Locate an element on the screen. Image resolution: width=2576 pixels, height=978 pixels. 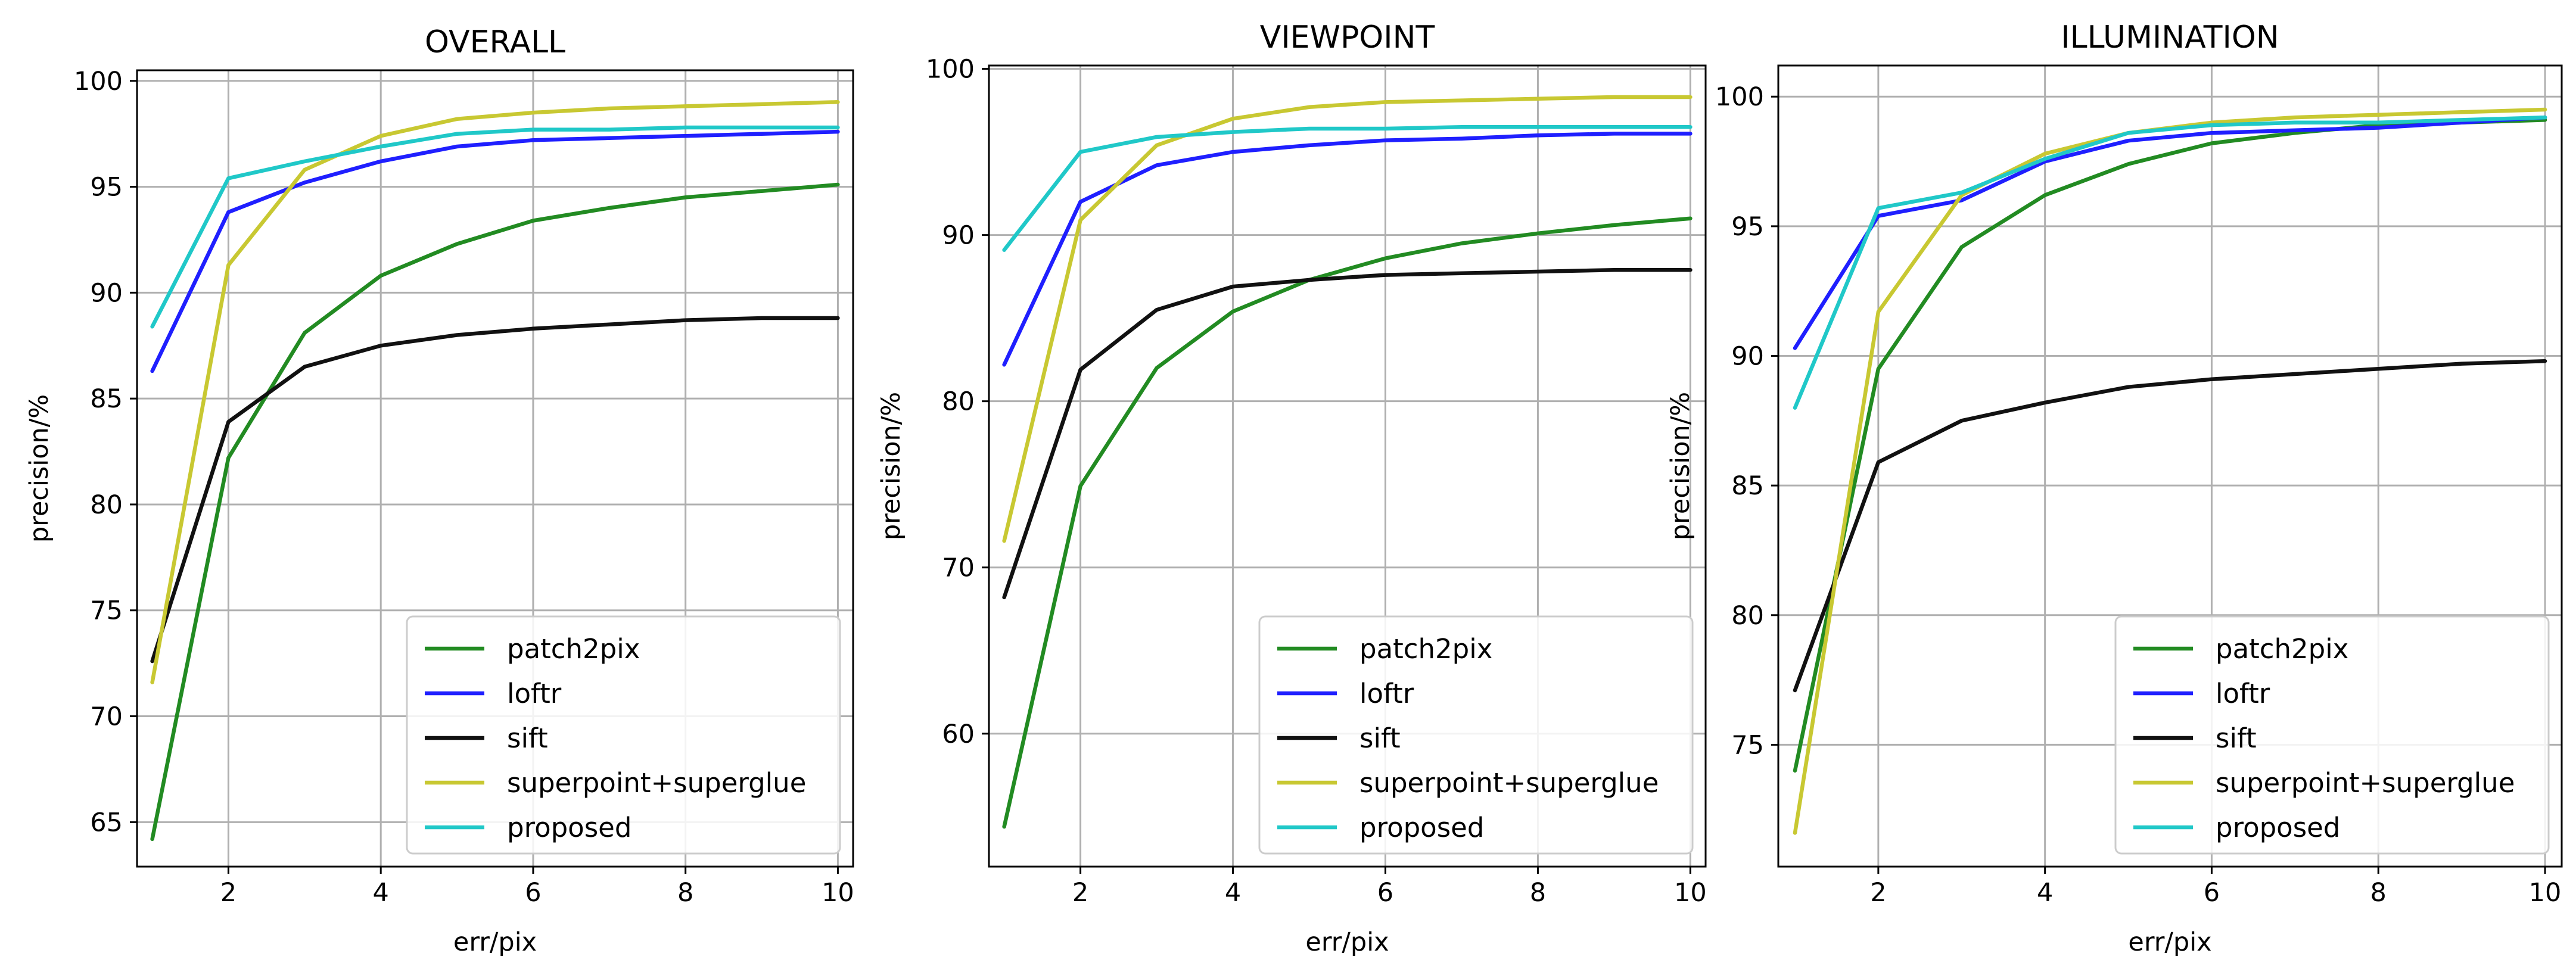
y-tick-label: 65 is located at coordinates (106, 823).